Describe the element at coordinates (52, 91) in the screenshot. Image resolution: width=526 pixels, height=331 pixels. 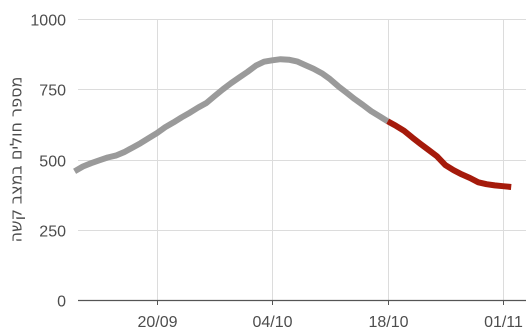
I see `y-tick-label: 750` at that location.